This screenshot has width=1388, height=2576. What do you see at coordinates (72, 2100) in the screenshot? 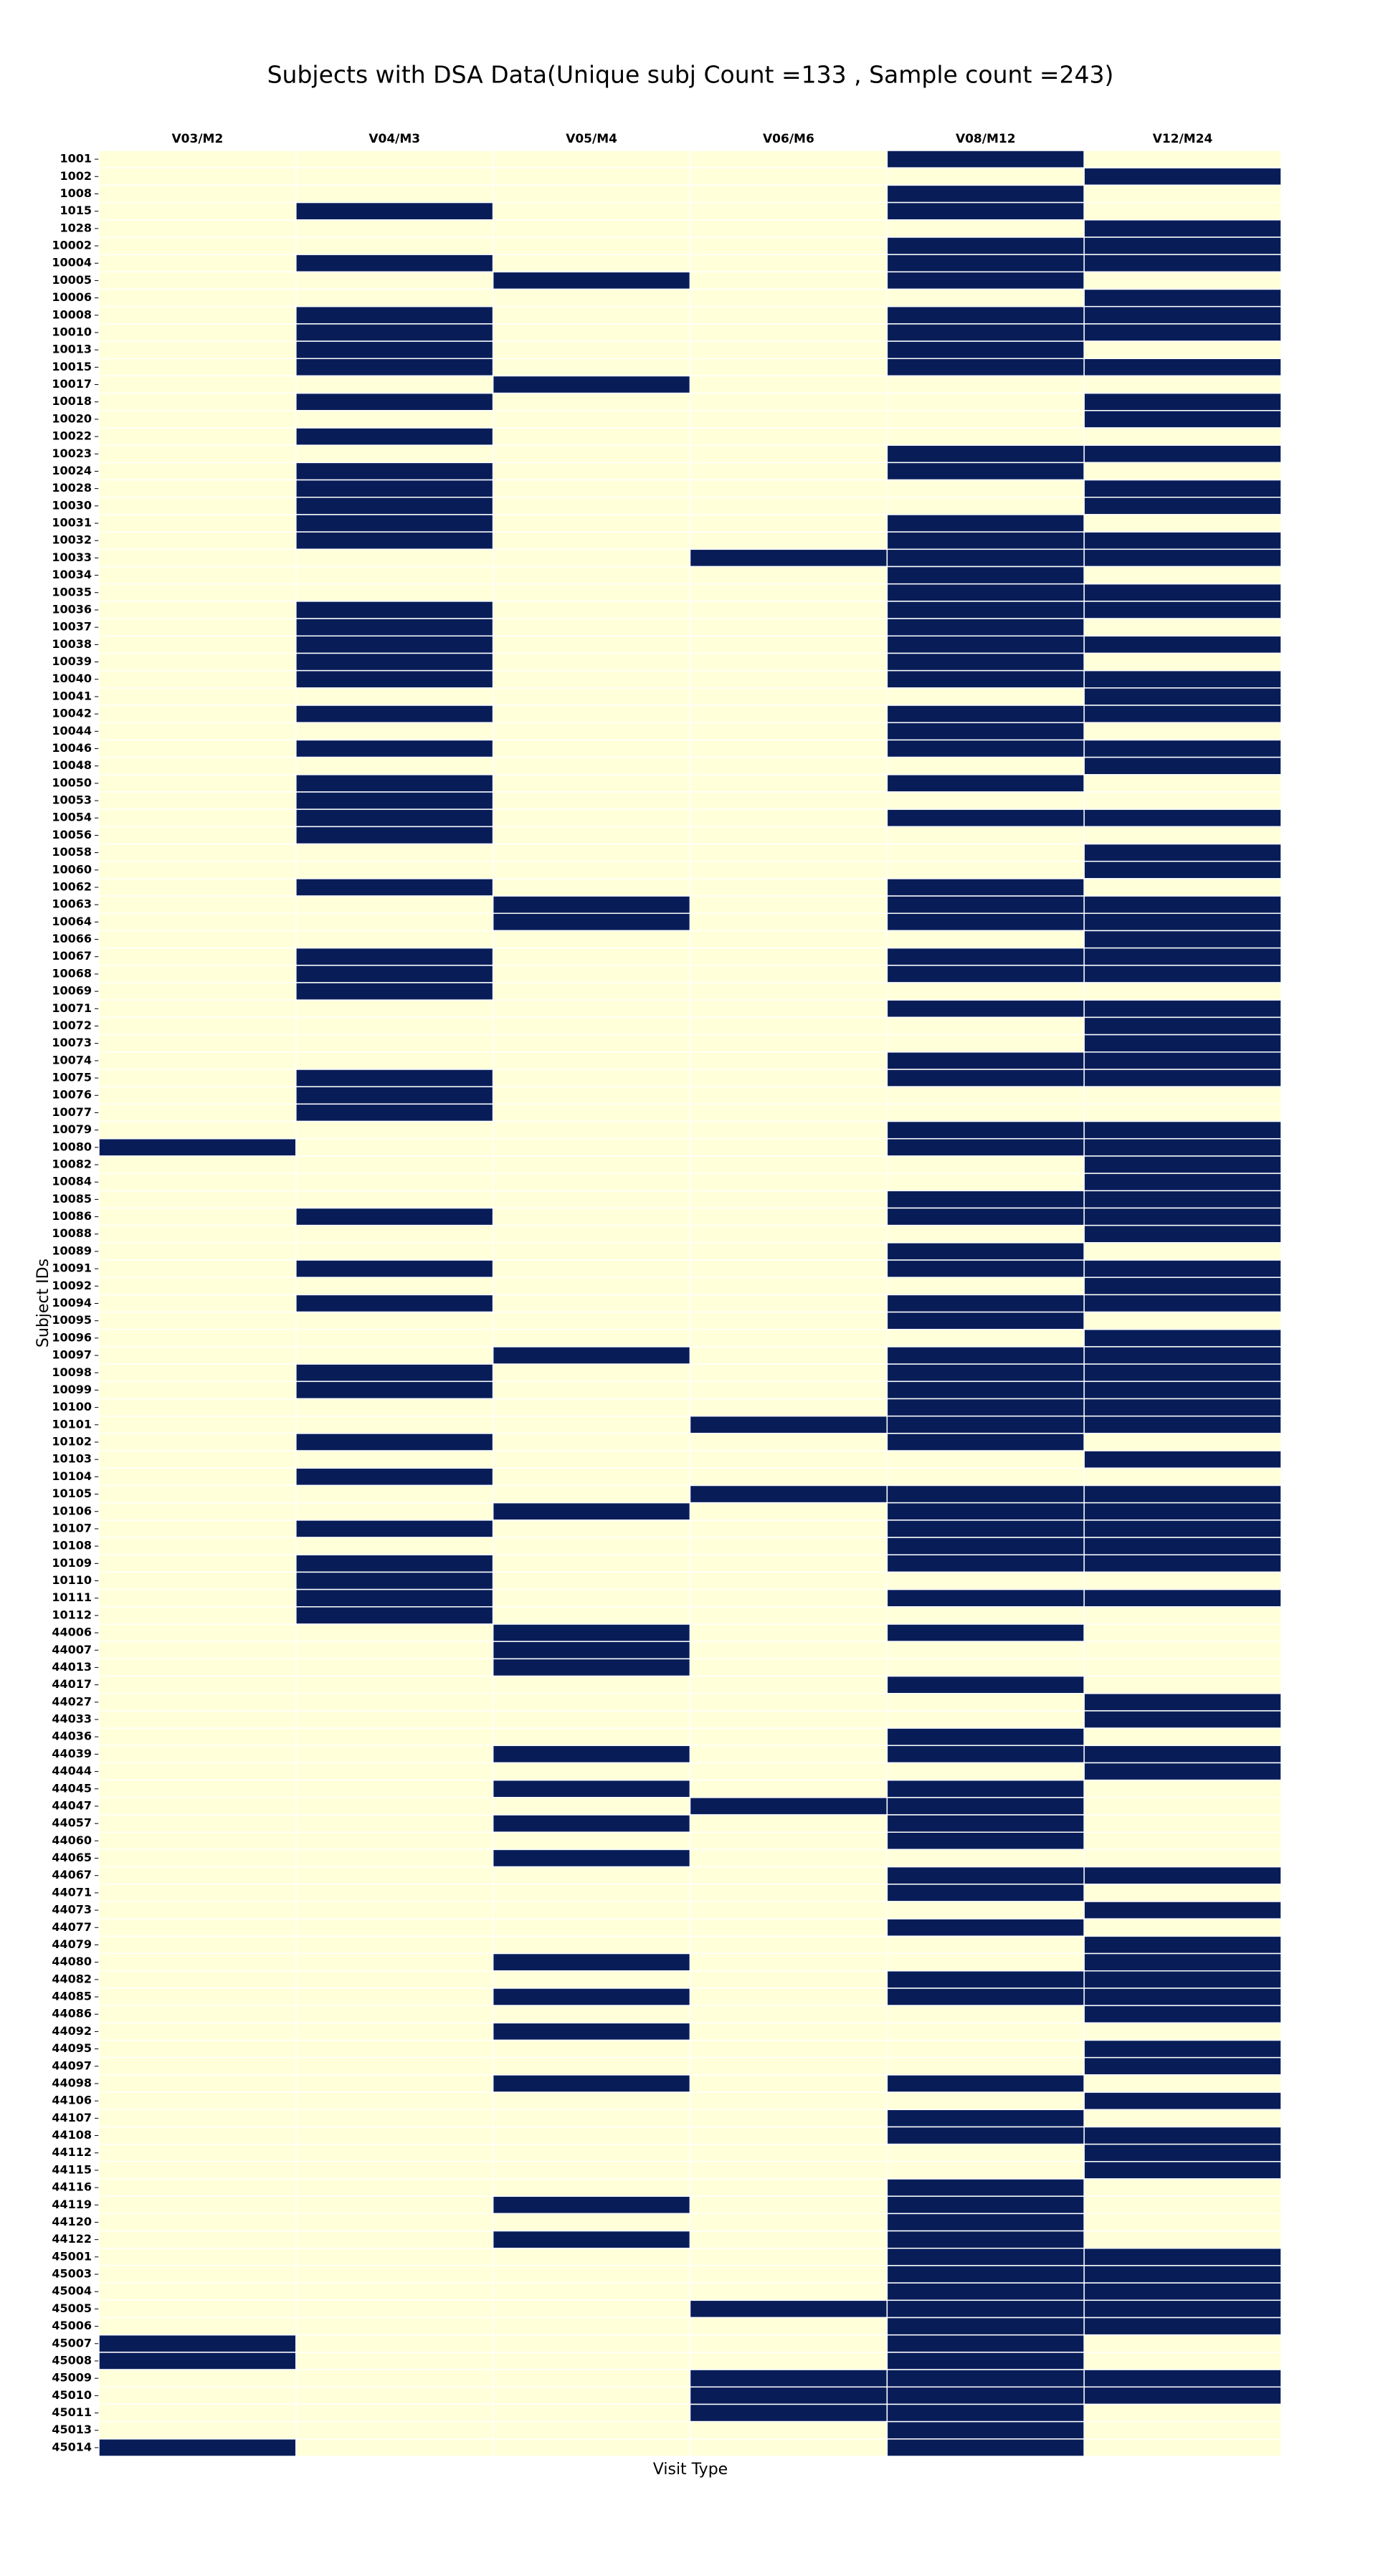
I see `y-tick-label: 44106` at bounding box center [72, 2100].